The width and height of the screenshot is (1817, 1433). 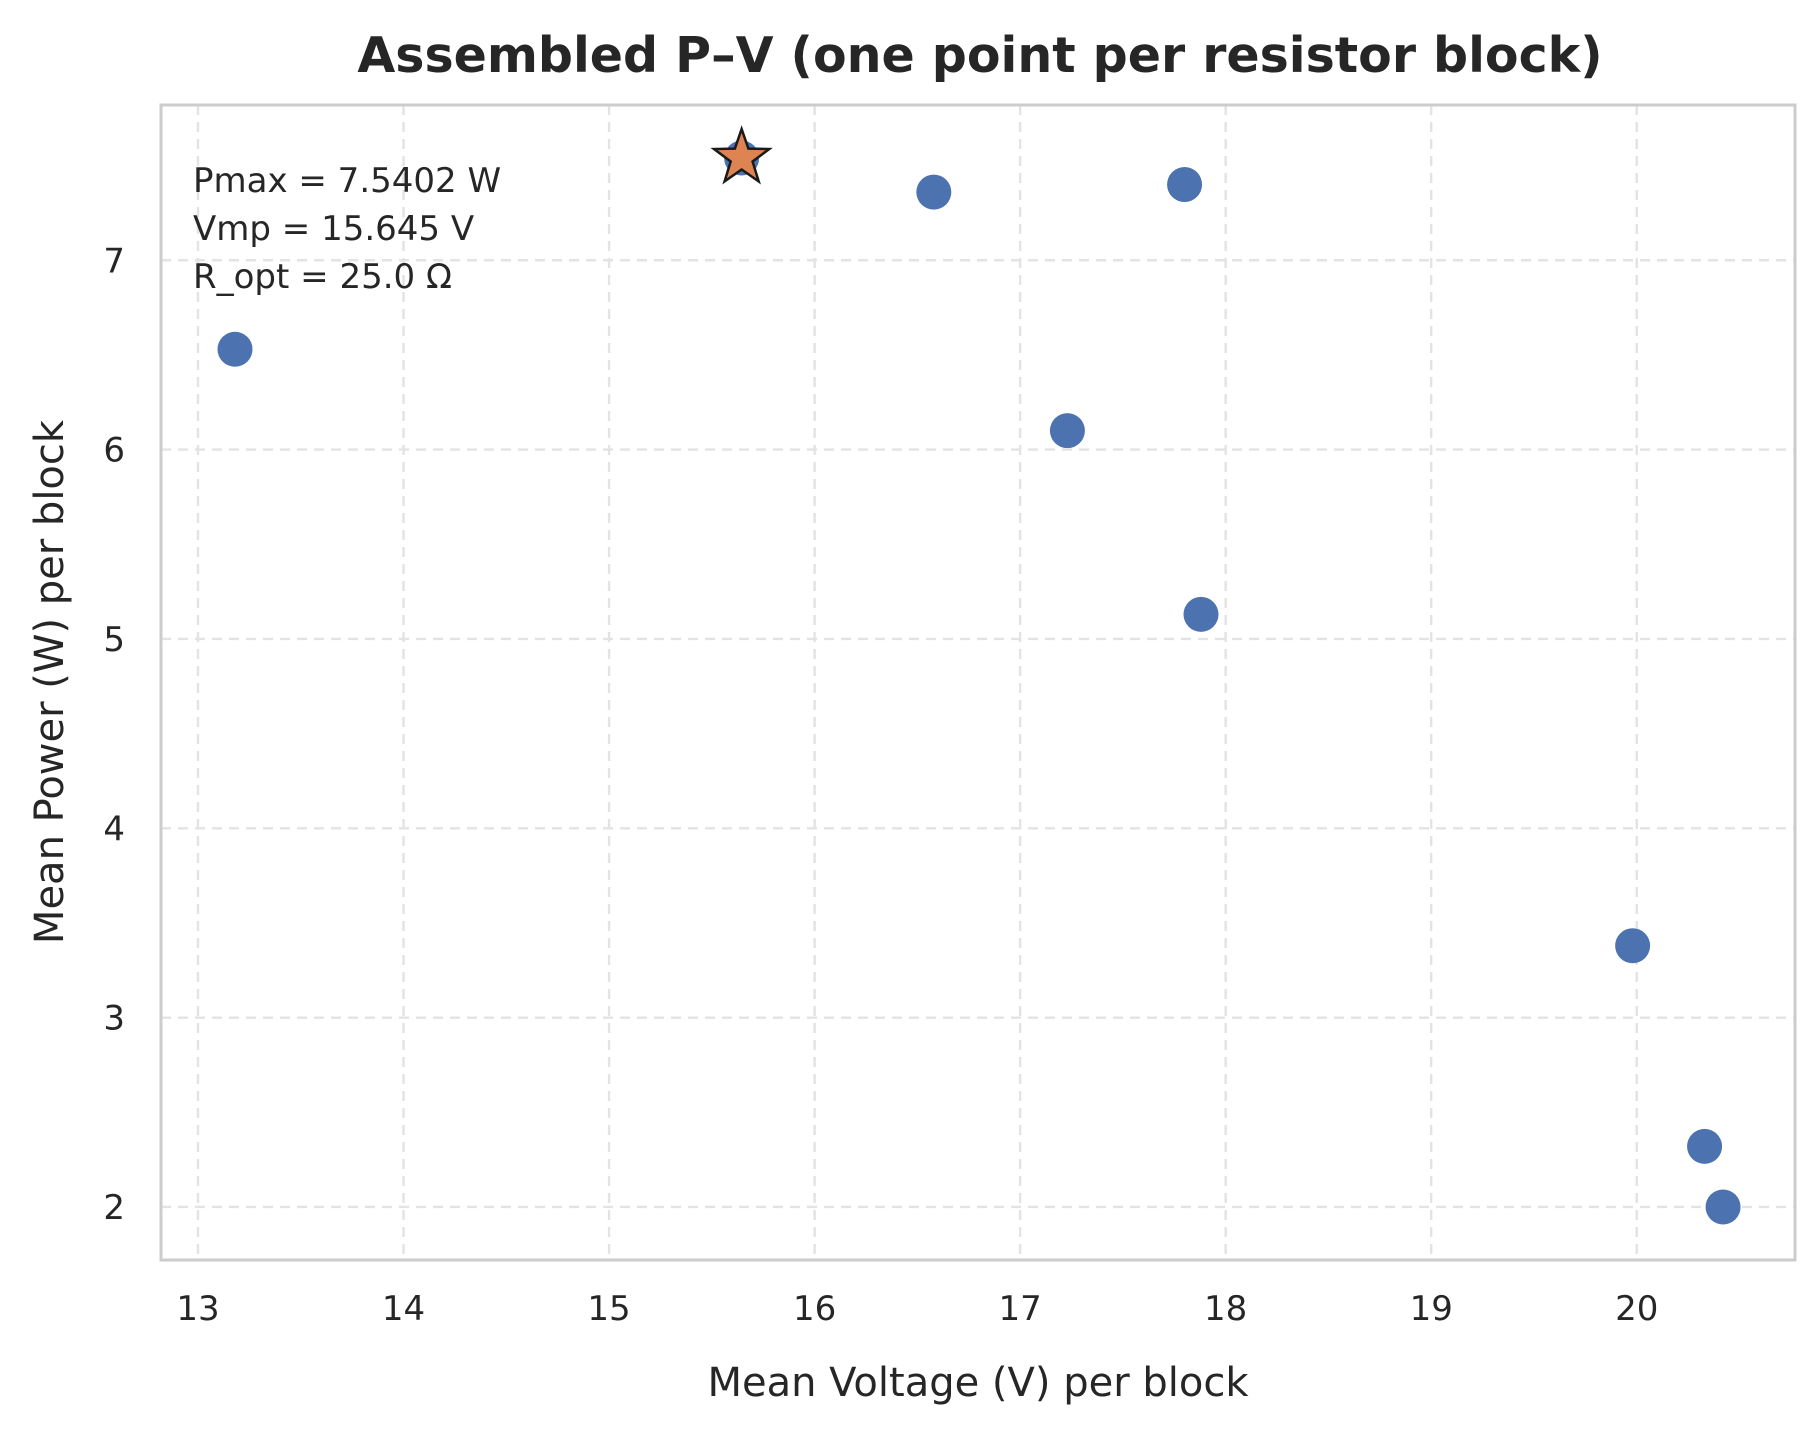 What do you see at coordinates (114, 1208) in the screenshot?
I see `y-tick-label: 2` at bounding box center [114, 1208].